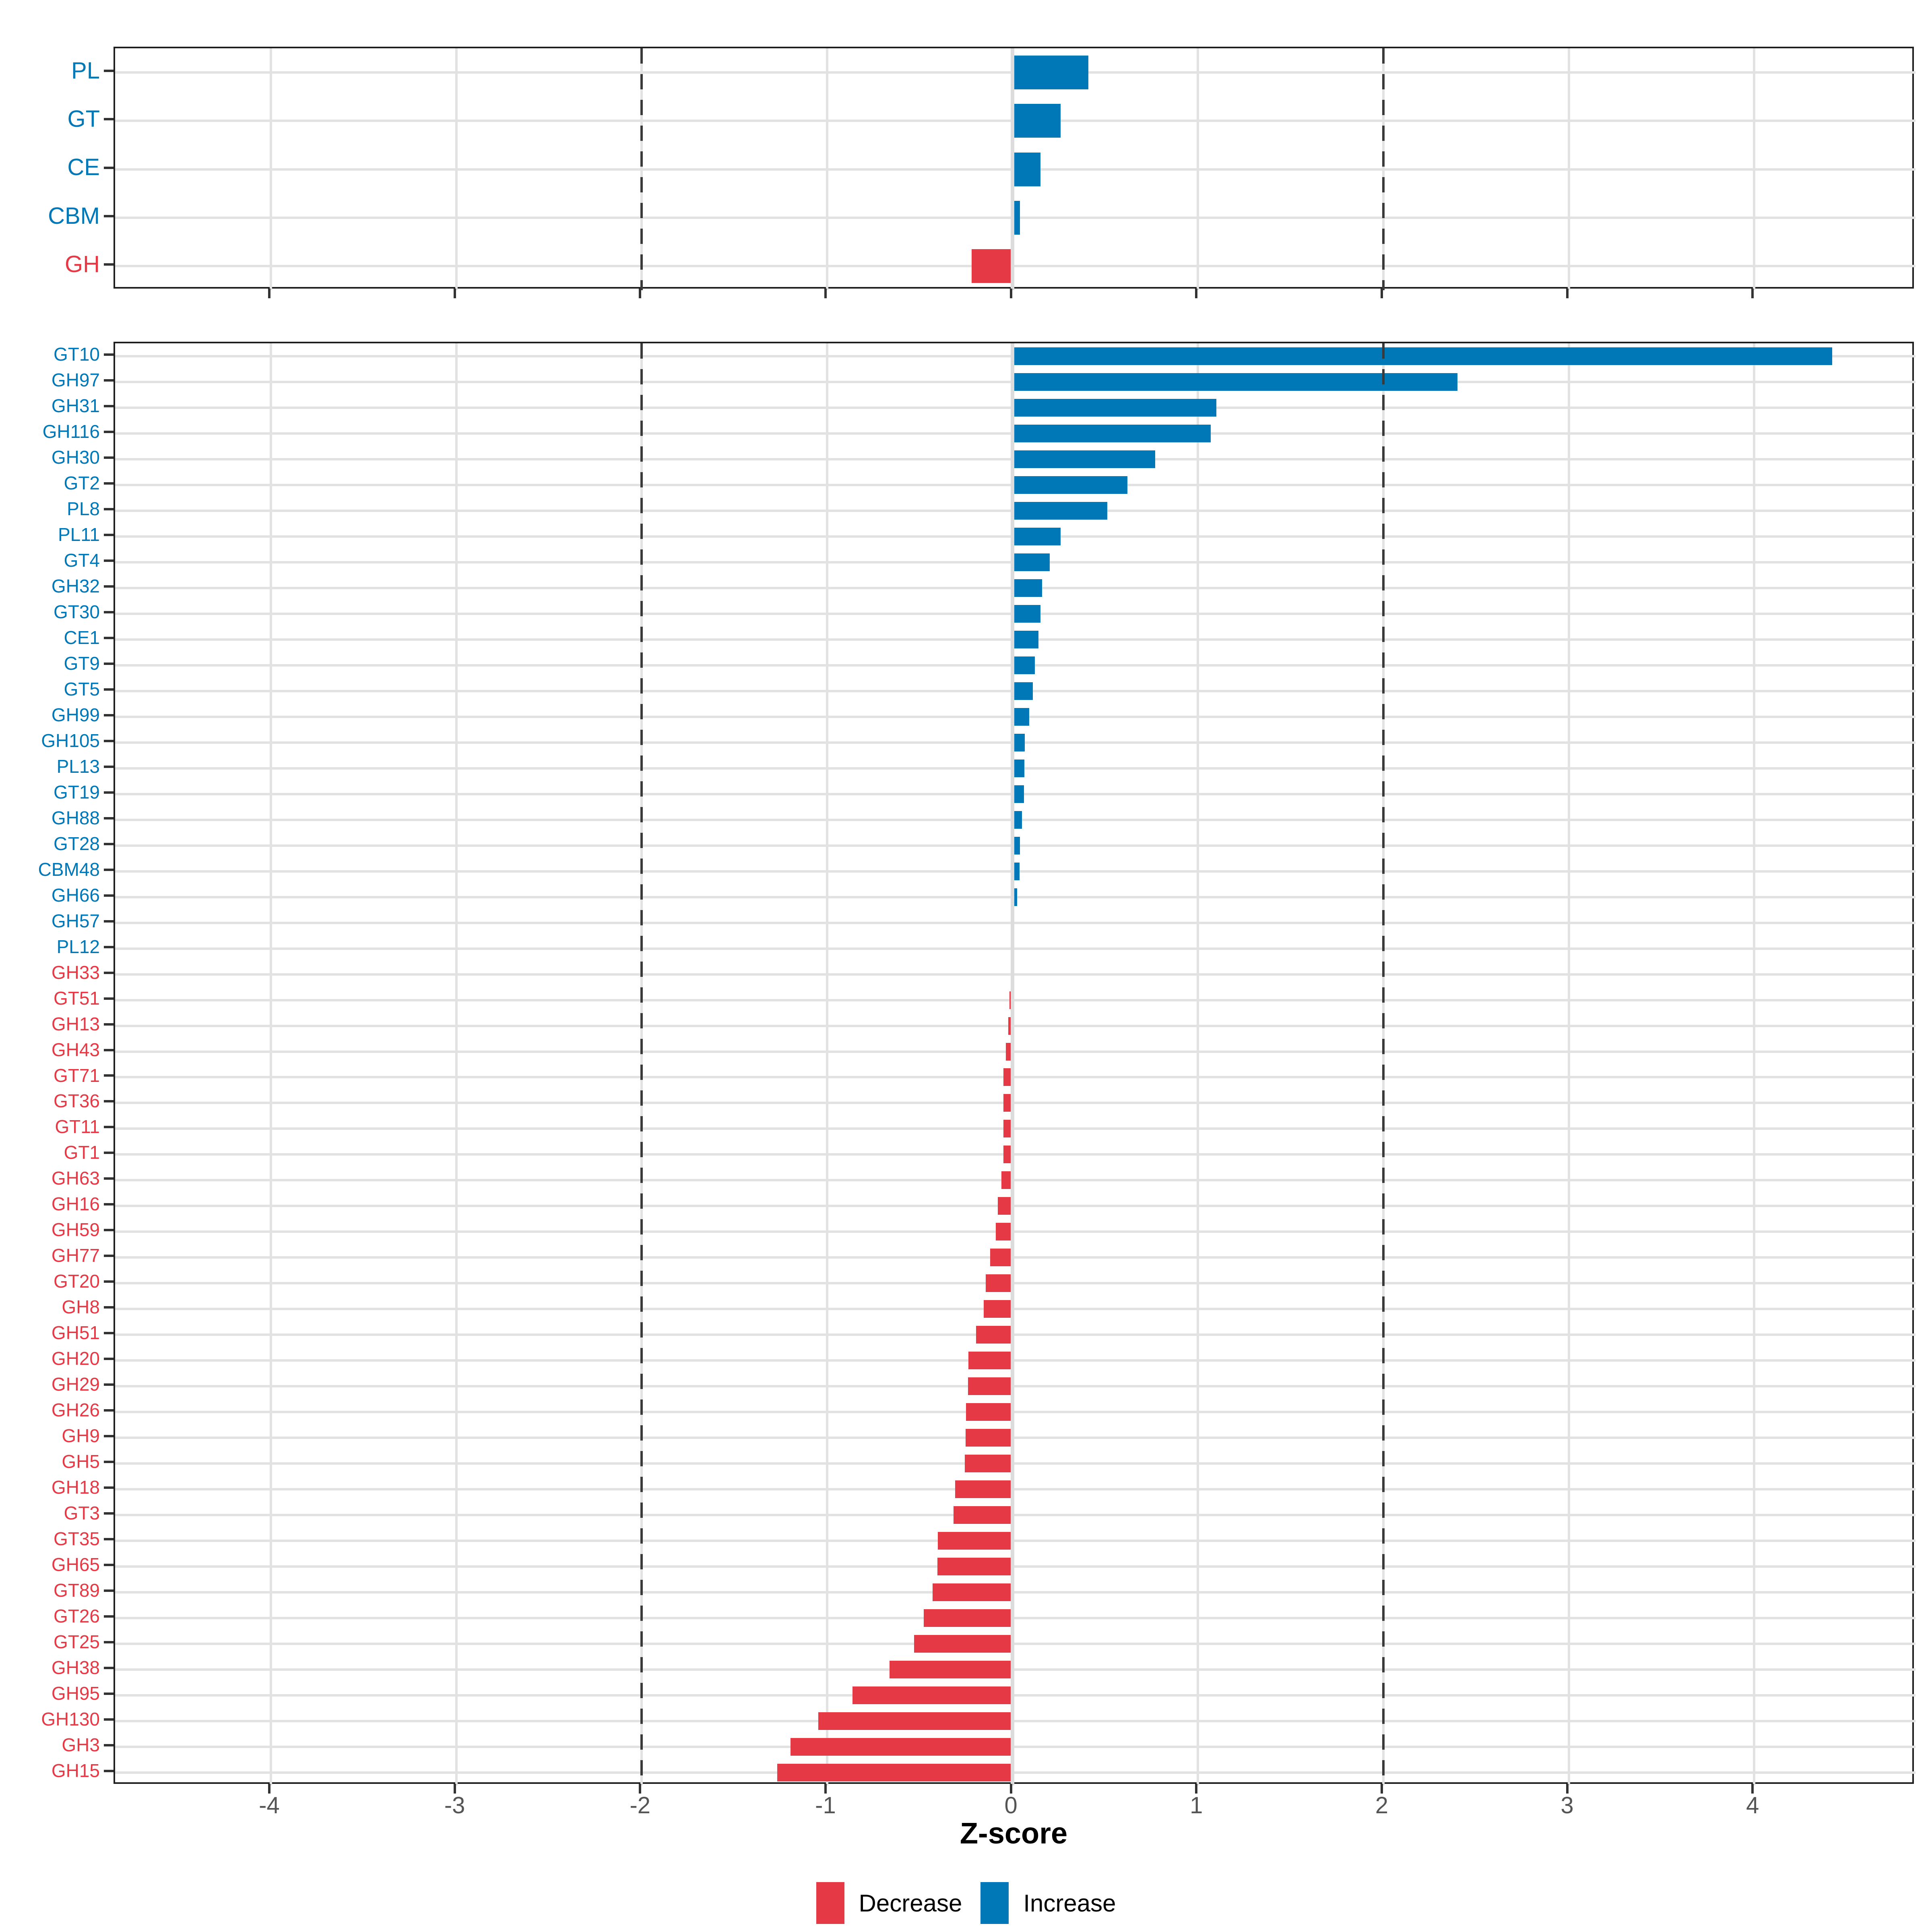 The height and width of the screenshot is (1932, 1932). What do you see at coordinates (71, 431) in the screenshot?
I see `y-axis-label-GH116: GH116` at bounding box center [71, 431].